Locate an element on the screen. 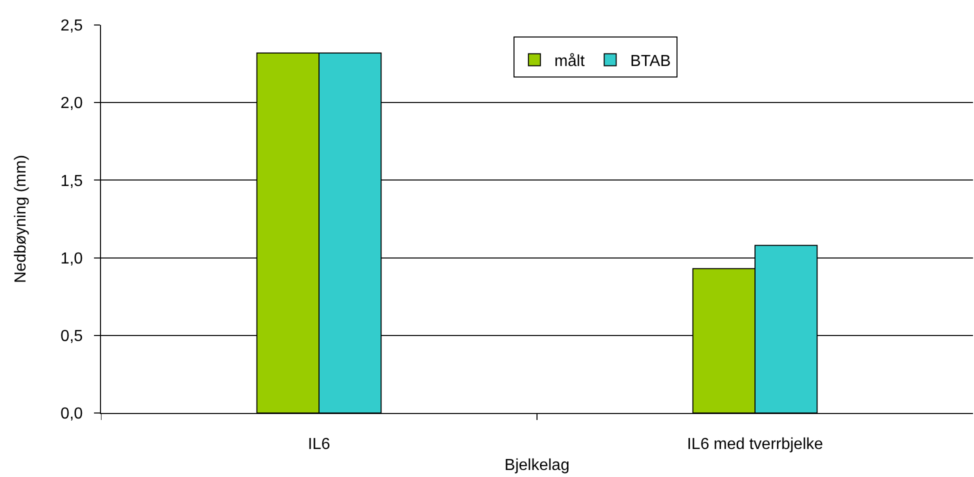 The height and width of the screenshot is (477, 974). y-tick-label: 0,0 is located at coordinates (71, 414).